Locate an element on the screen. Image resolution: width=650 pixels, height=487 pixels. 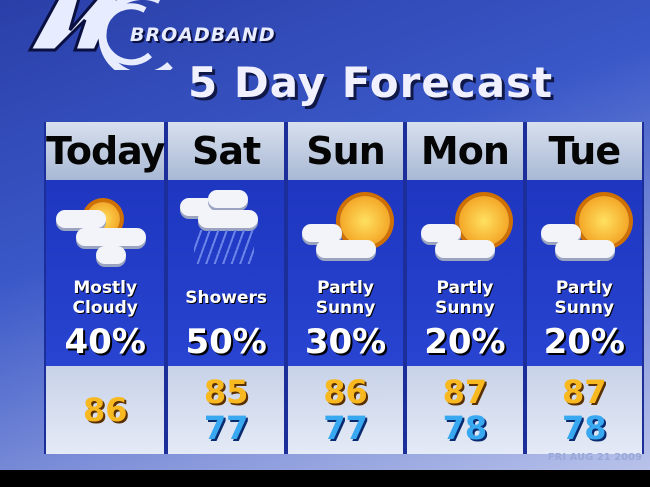
condition-text: Mostly Cloudy is located at coordinates (105, 298).